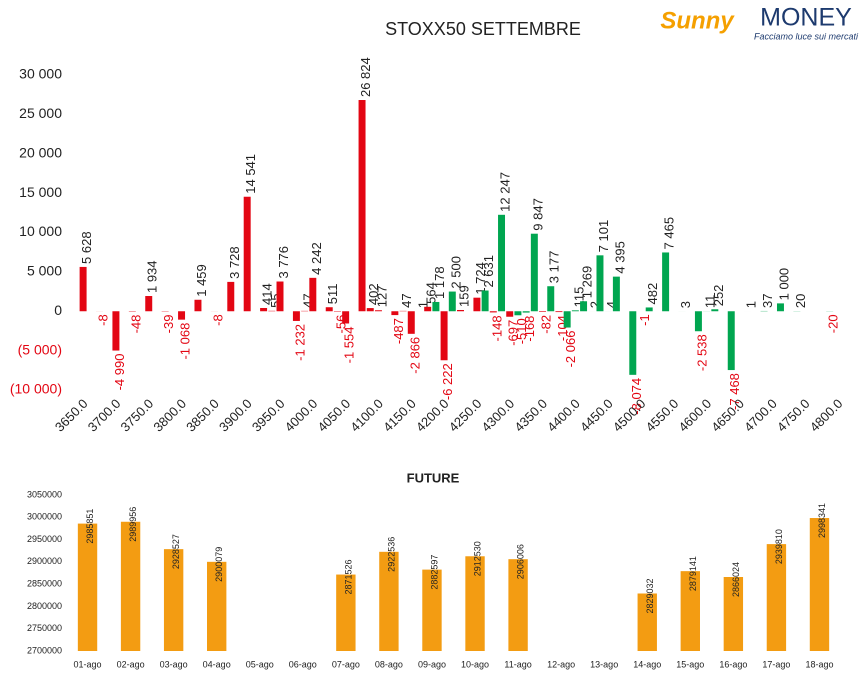  What do you see at coordinates (104, 415) in the screenshot?
I see `x-tick-label: 3700.0` at bounding box center [104, 415].